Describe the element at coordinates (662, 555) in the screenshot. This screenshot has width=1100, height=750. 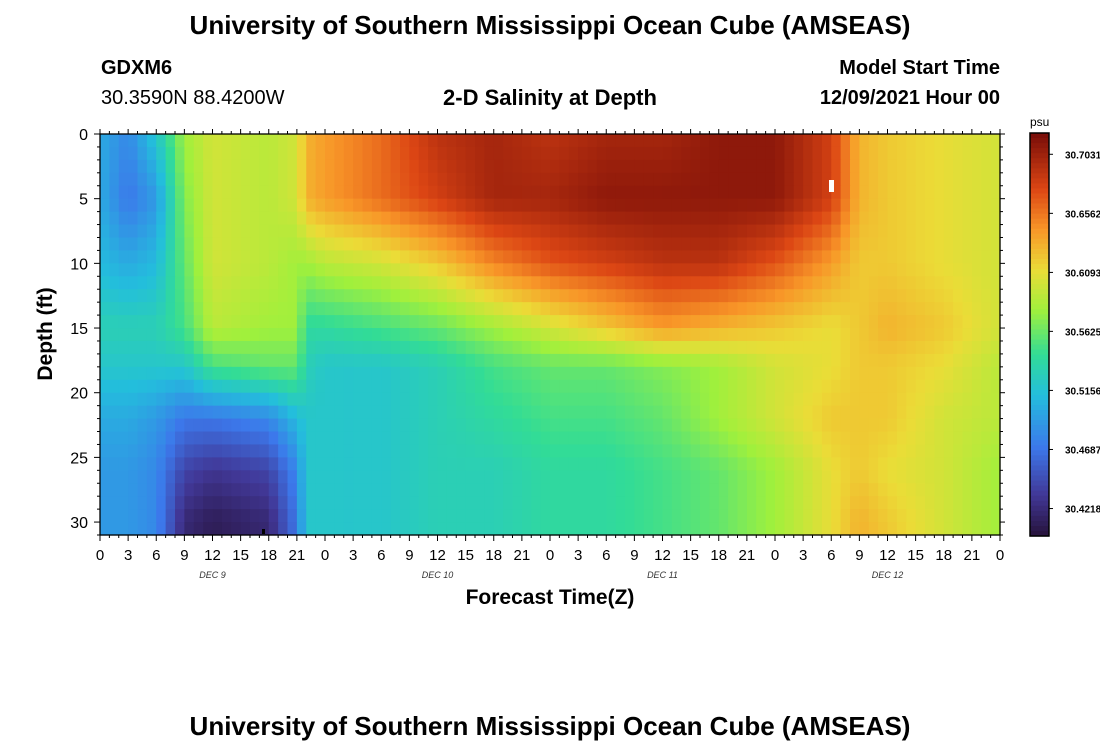
I see `x-tick-label: 12` at that location.